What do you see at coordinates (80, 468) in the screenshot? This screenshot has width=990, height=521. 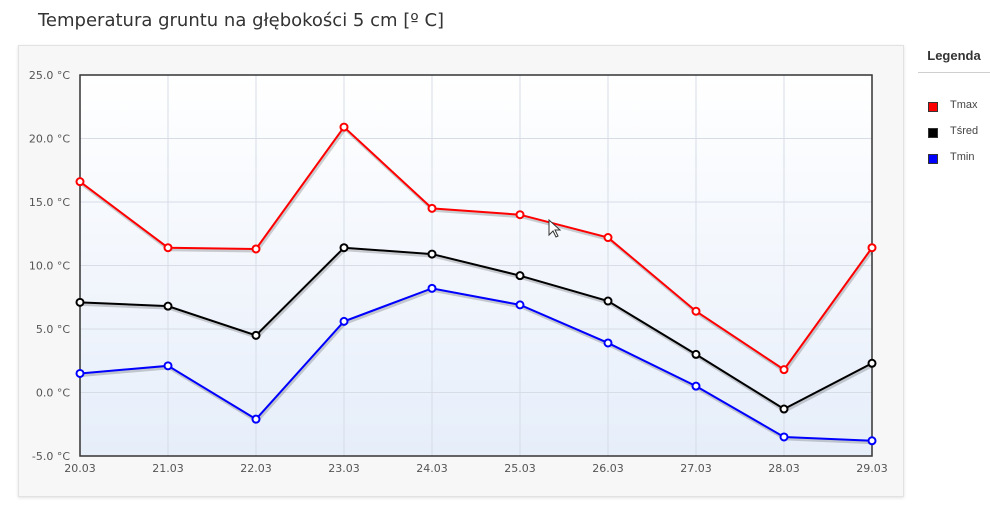 I see `x-tick-label: 20.03` at bounding box center [80, 468].